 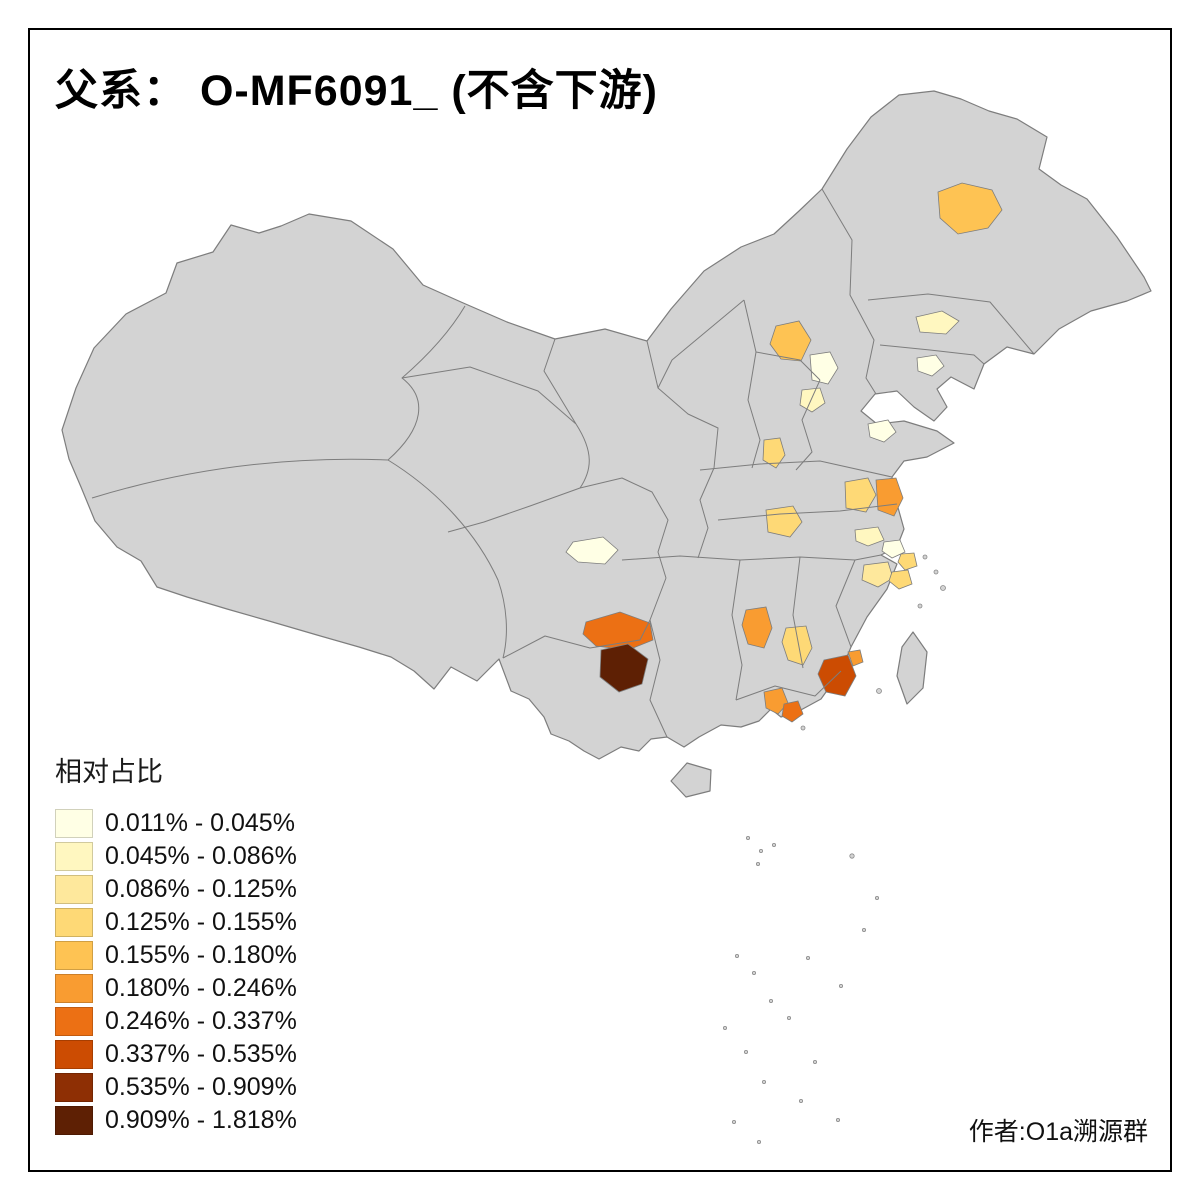 I want to click on legend-range-label: 0.535% - 0.909%, so click(x=201, y=1087).